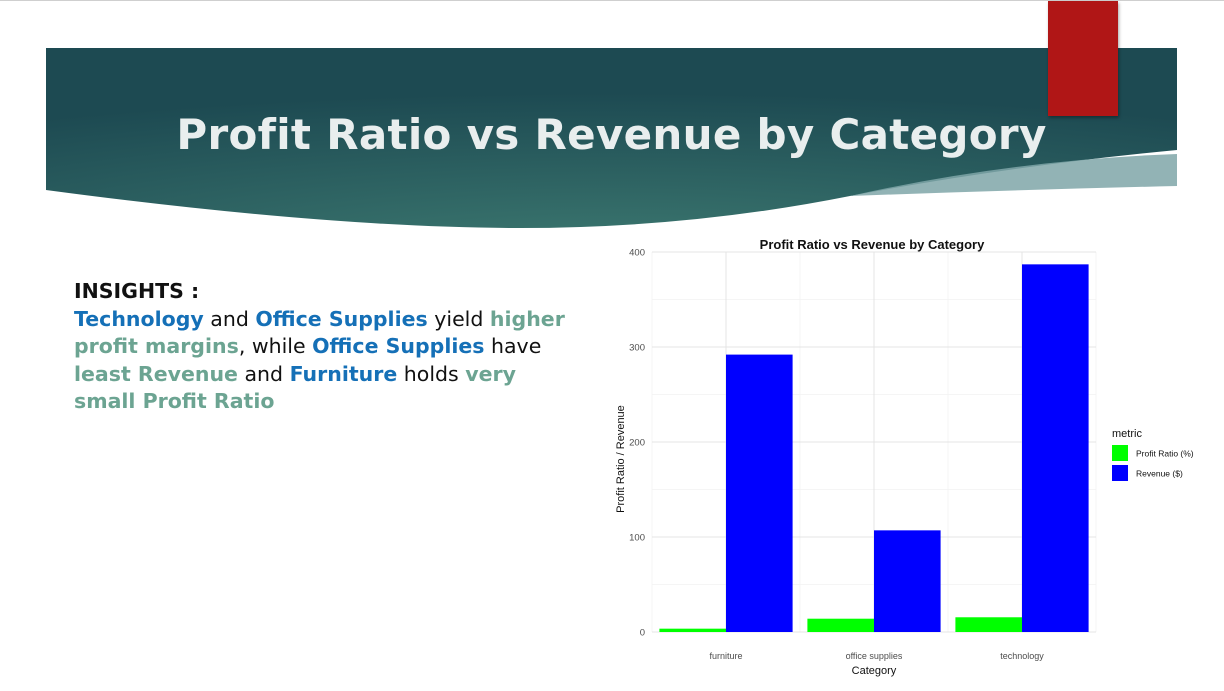  What do you see at coordinates (1083, 58) in the screenshot?
I see `accent-ribbon` at bounding box center [1083, 58].